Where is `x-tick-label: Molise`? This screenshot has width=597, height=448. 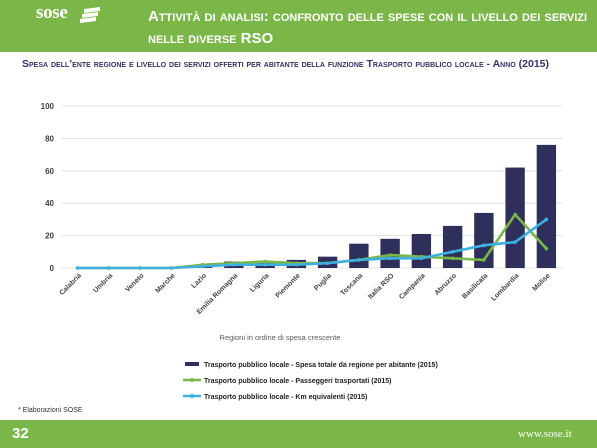 x-tick-label: Molise is located at coordinates (541, 282).